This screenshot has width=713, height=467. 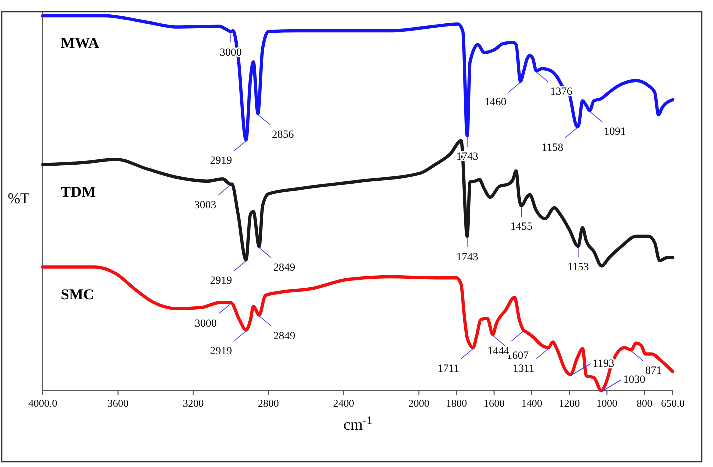 What do you see at coordinates (673, 404) in the screenshot?
I see `x-tick-label: 650.0` at bounding box center [673, 404].